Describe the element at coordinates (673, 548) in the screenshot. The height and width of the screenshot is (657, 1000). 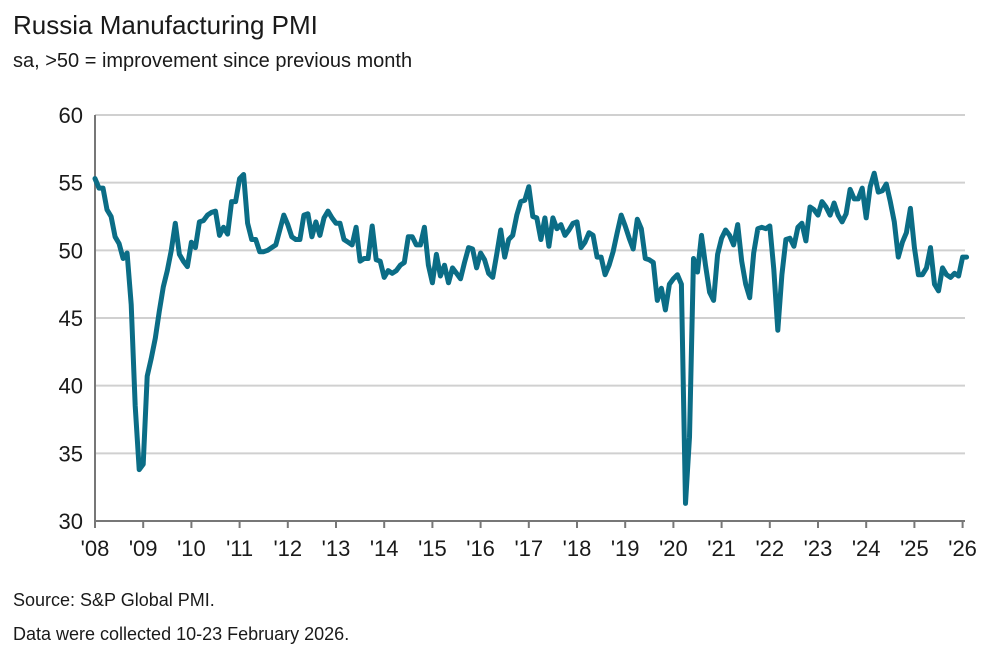
I see `x-tick-label: '20` at that location.